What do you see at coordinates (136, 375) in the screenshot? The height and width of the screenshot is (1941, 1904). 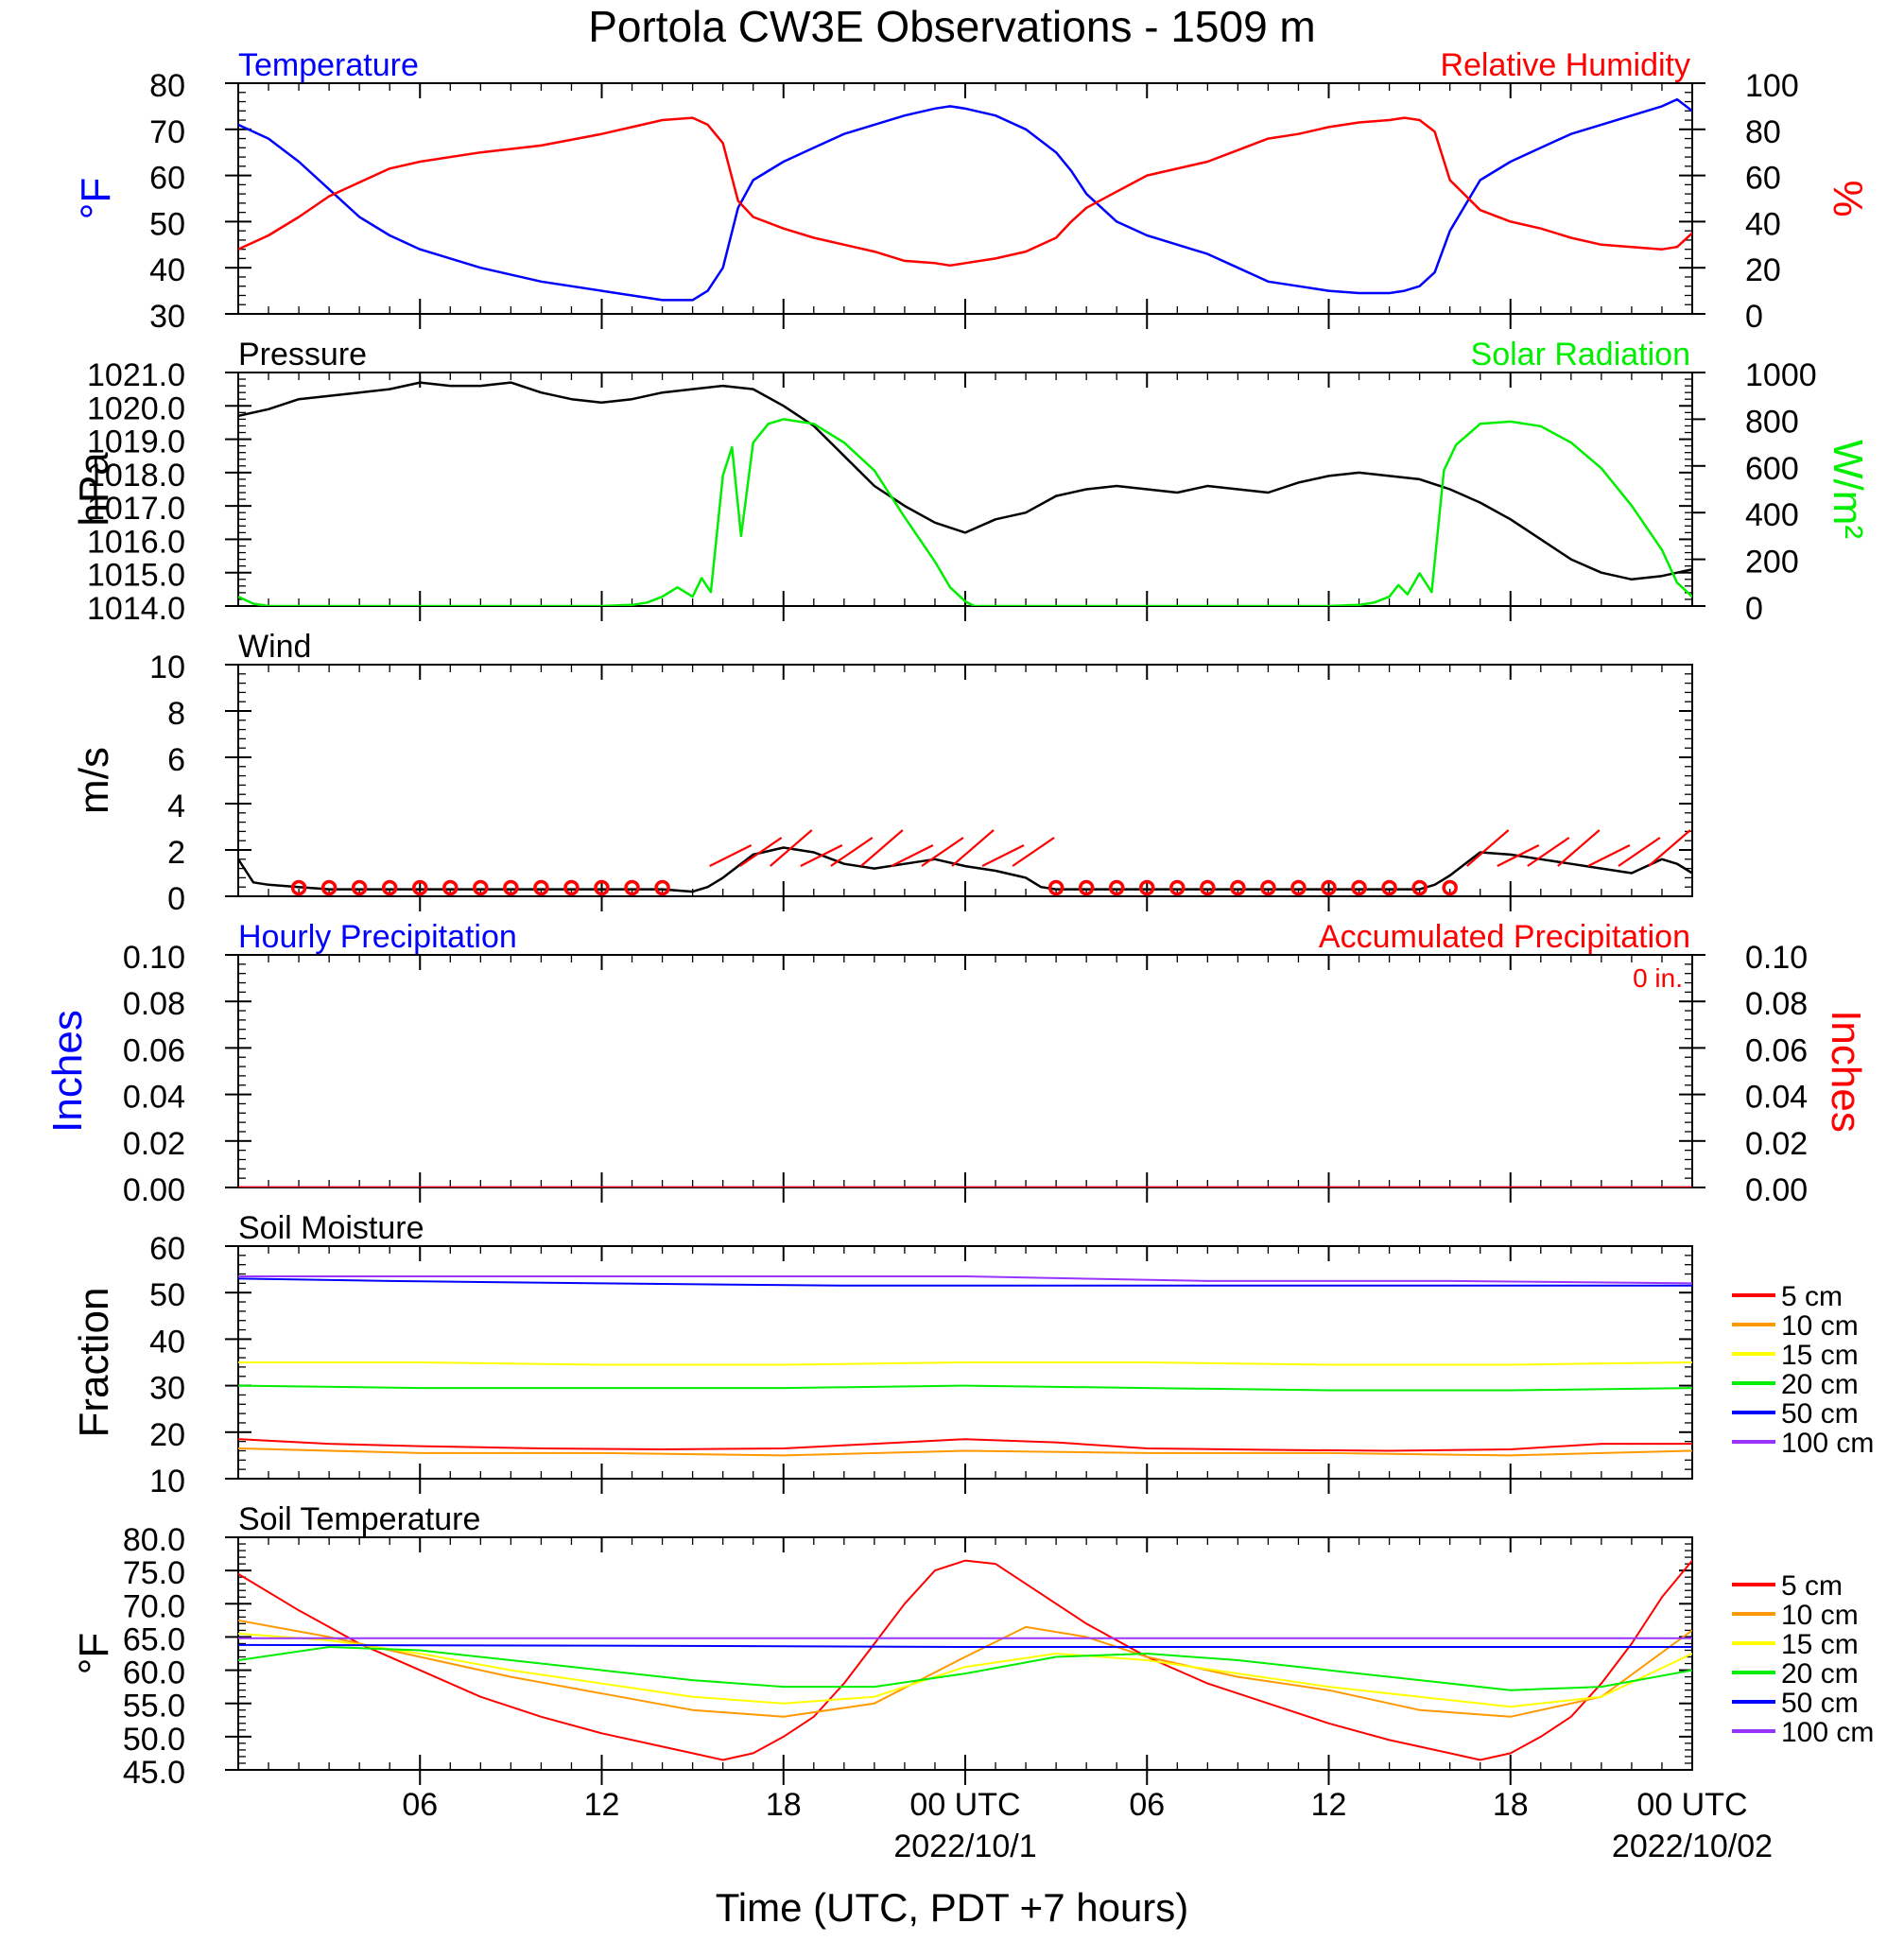 I see `y-tick-label-left: 1021.0` at bounding box center [136, 375].